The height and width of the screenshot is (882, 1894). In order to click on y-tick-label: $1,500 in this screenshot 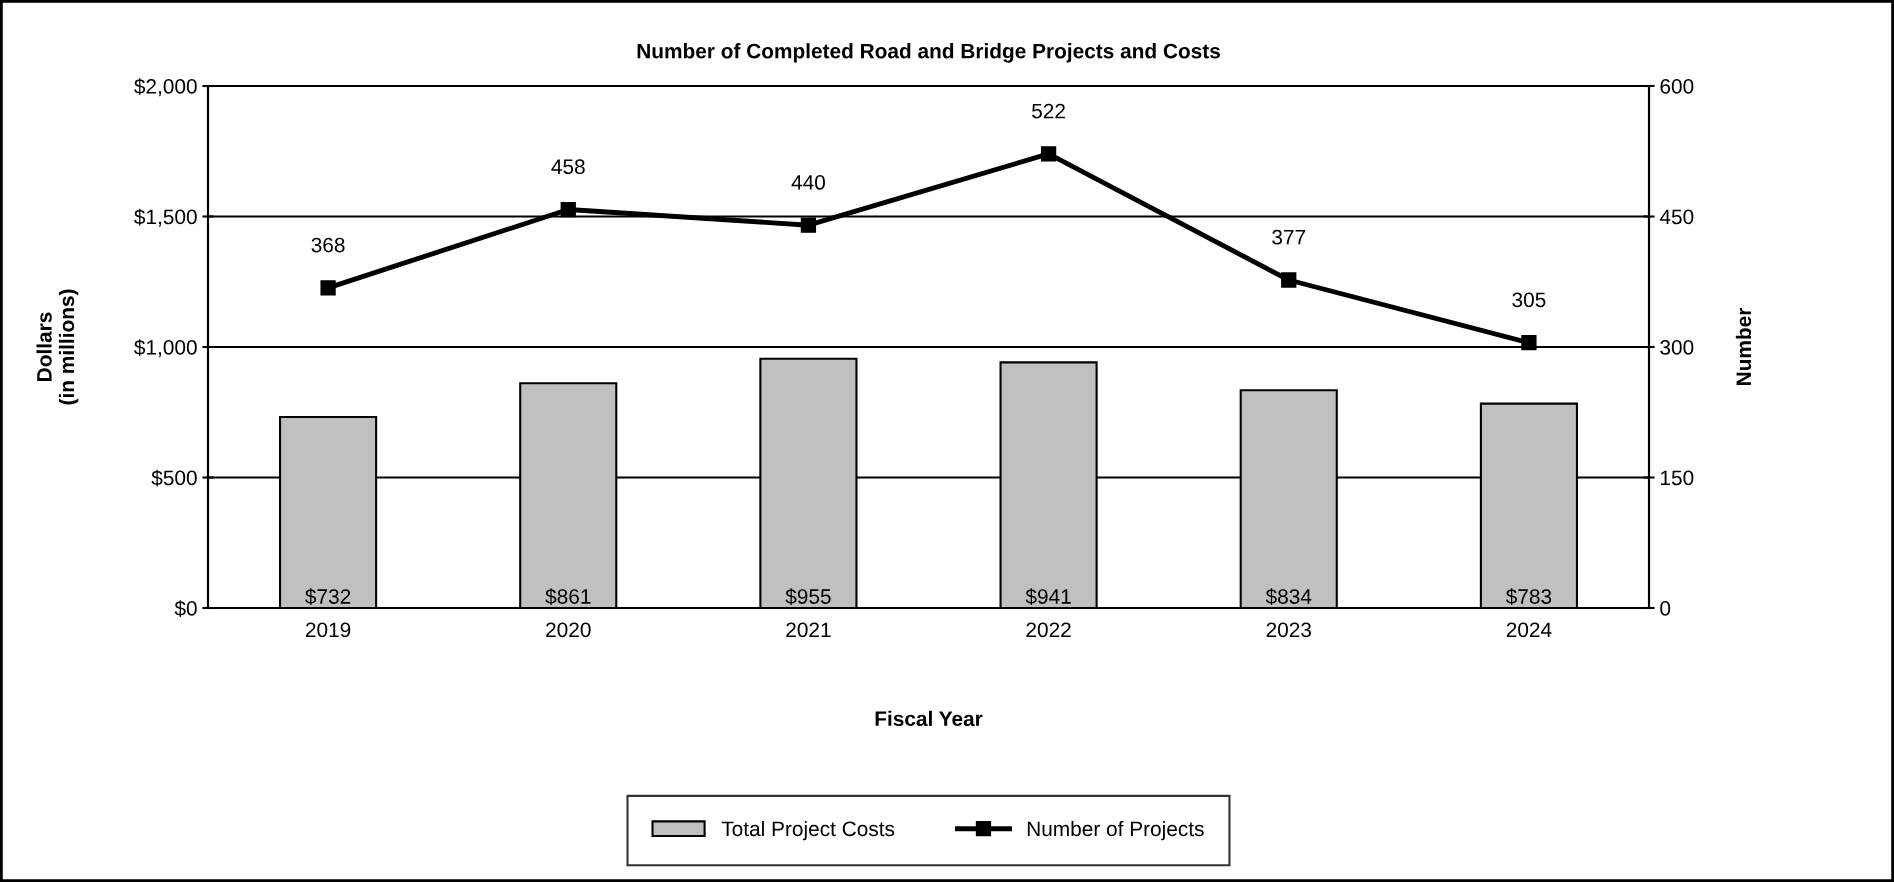, I will do `click(165, 217)`.